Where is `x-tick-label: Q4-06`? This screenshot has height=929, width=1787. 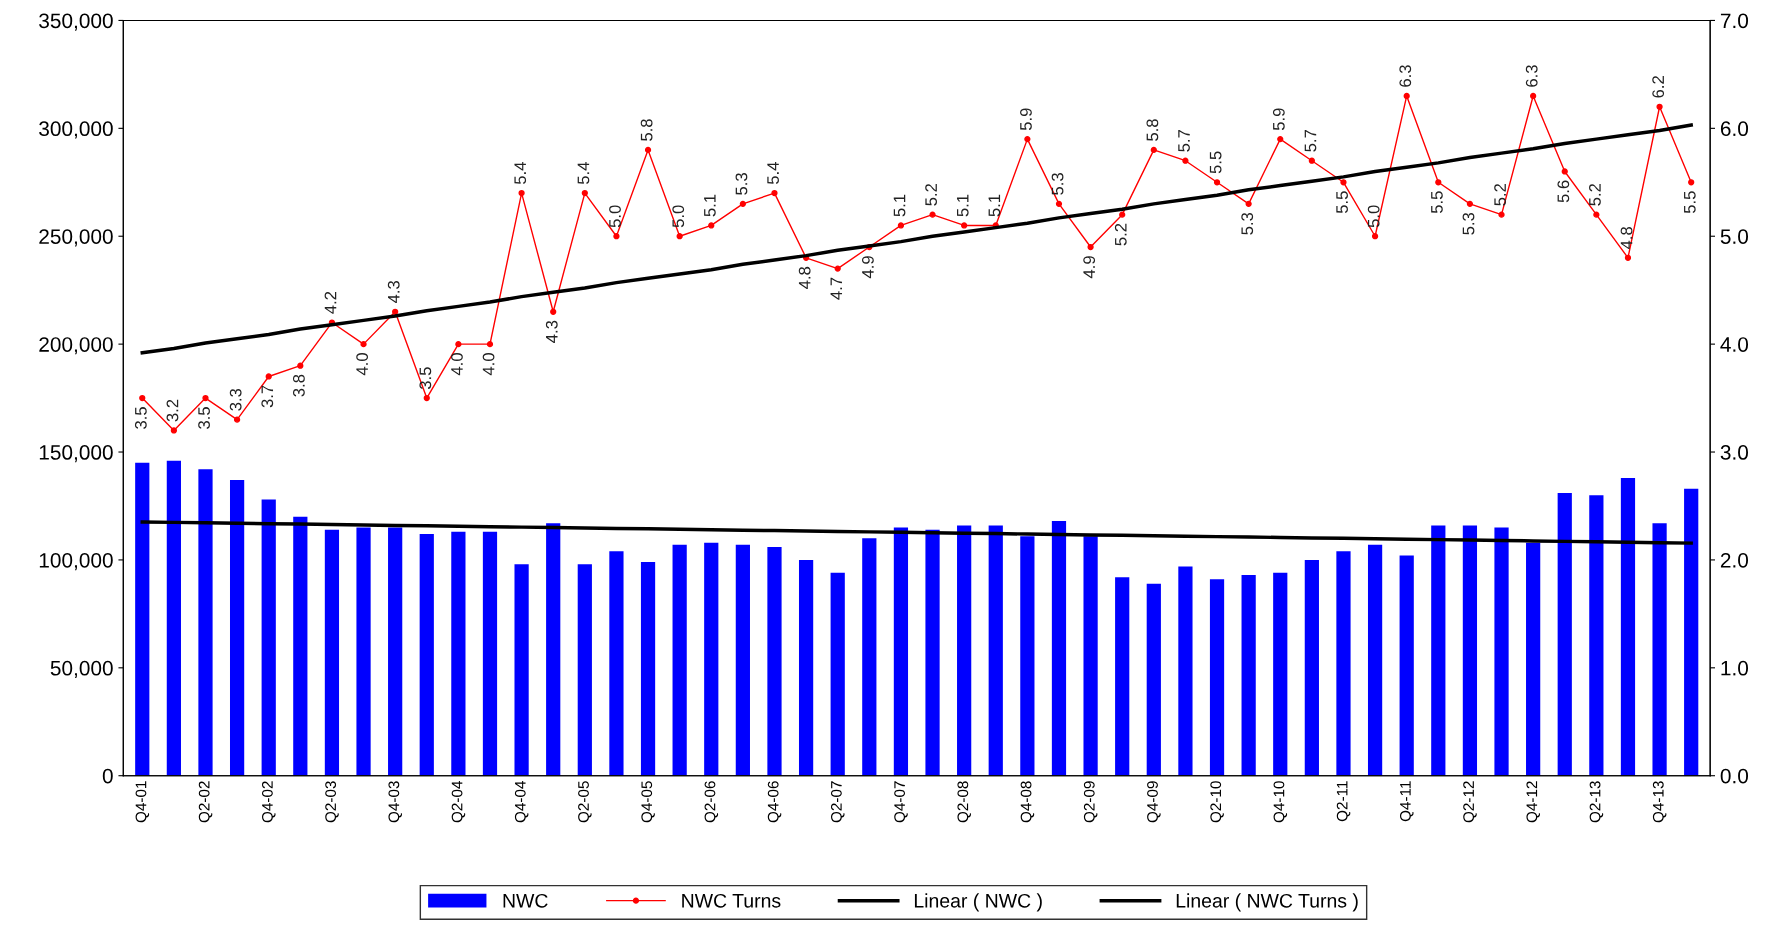 x-tick-label: Q4-06 is located at coordinates (774, 802).